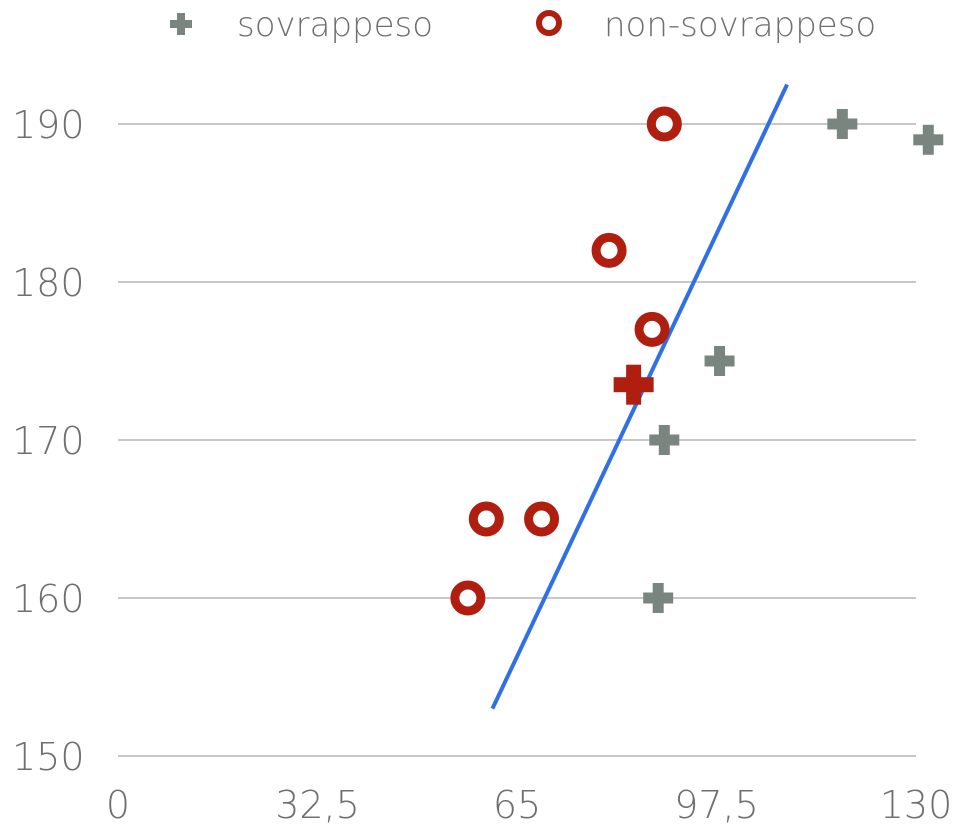 The height and width of the screenshot is (826, 965). What do you see at coordinates (317, 804) in the screenshot?
I see `x-tick-label: 32,5` at bounding box center [317, 804].